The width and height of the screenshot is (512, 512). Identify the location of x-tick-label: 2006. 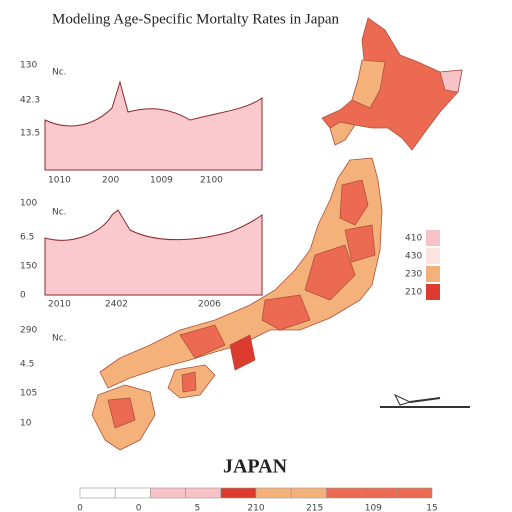
(209, 305).